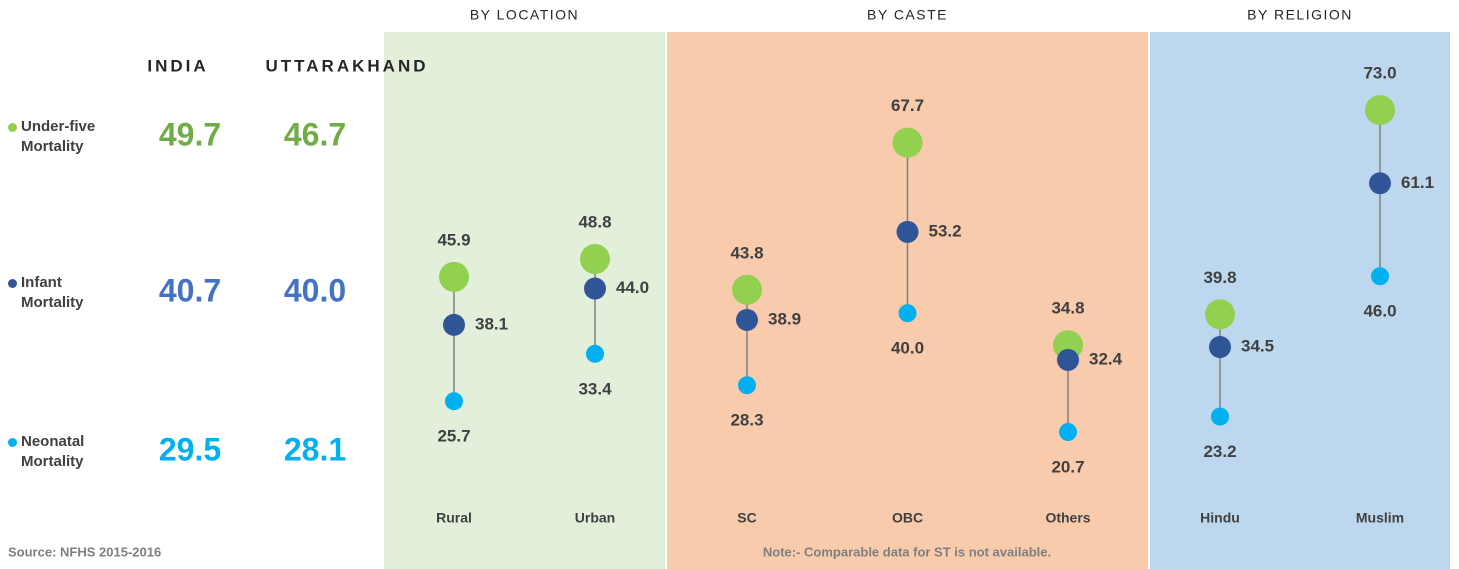 The height and width of the screenshot is (569, 1459). Describe the element at coordinates (746, 518) in the screenshot. I see `x-tick-label: SC` at that location.